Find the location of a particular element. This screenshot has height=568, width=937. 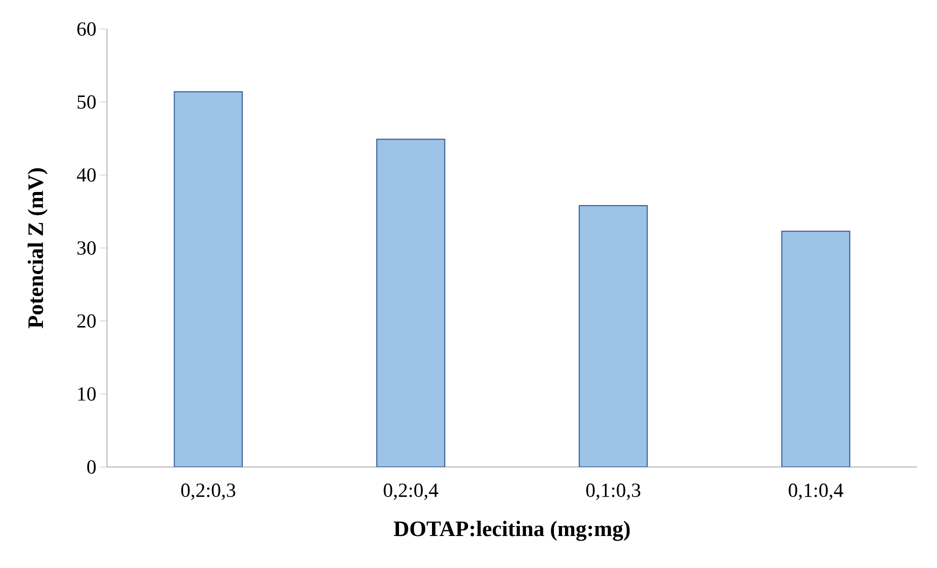

x-axis-title: DOTAP:lecitina (mg:mg) is located at coordinates (512, 530).